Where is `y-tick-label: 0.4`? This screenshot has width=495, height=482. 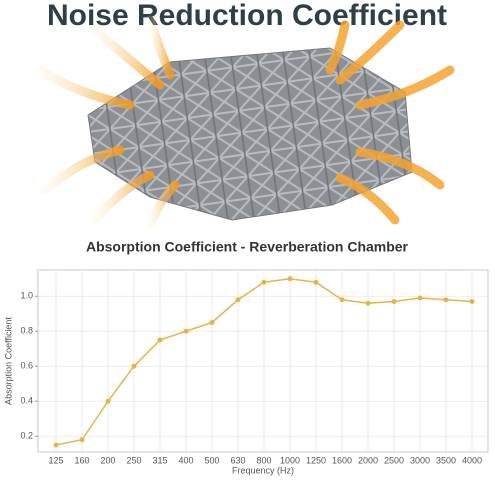 y-tick-label: 0.4 is located at coordinates (26, 401).